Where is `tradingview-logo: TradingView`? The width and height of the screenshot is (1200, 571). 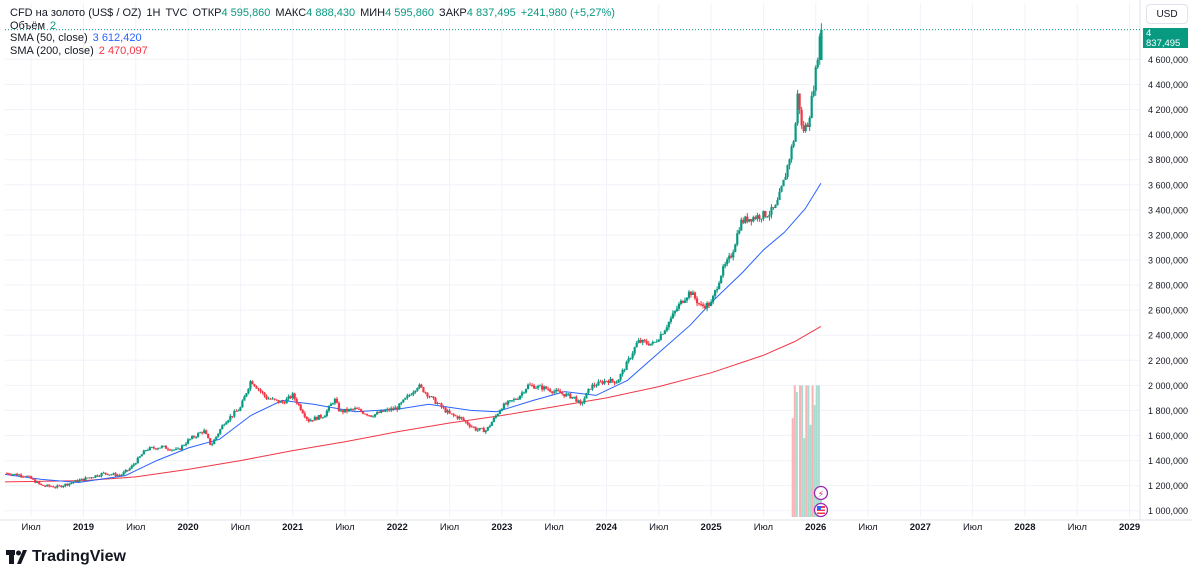
tradingview-logo: TradingView is located at coordinates (66, 557).